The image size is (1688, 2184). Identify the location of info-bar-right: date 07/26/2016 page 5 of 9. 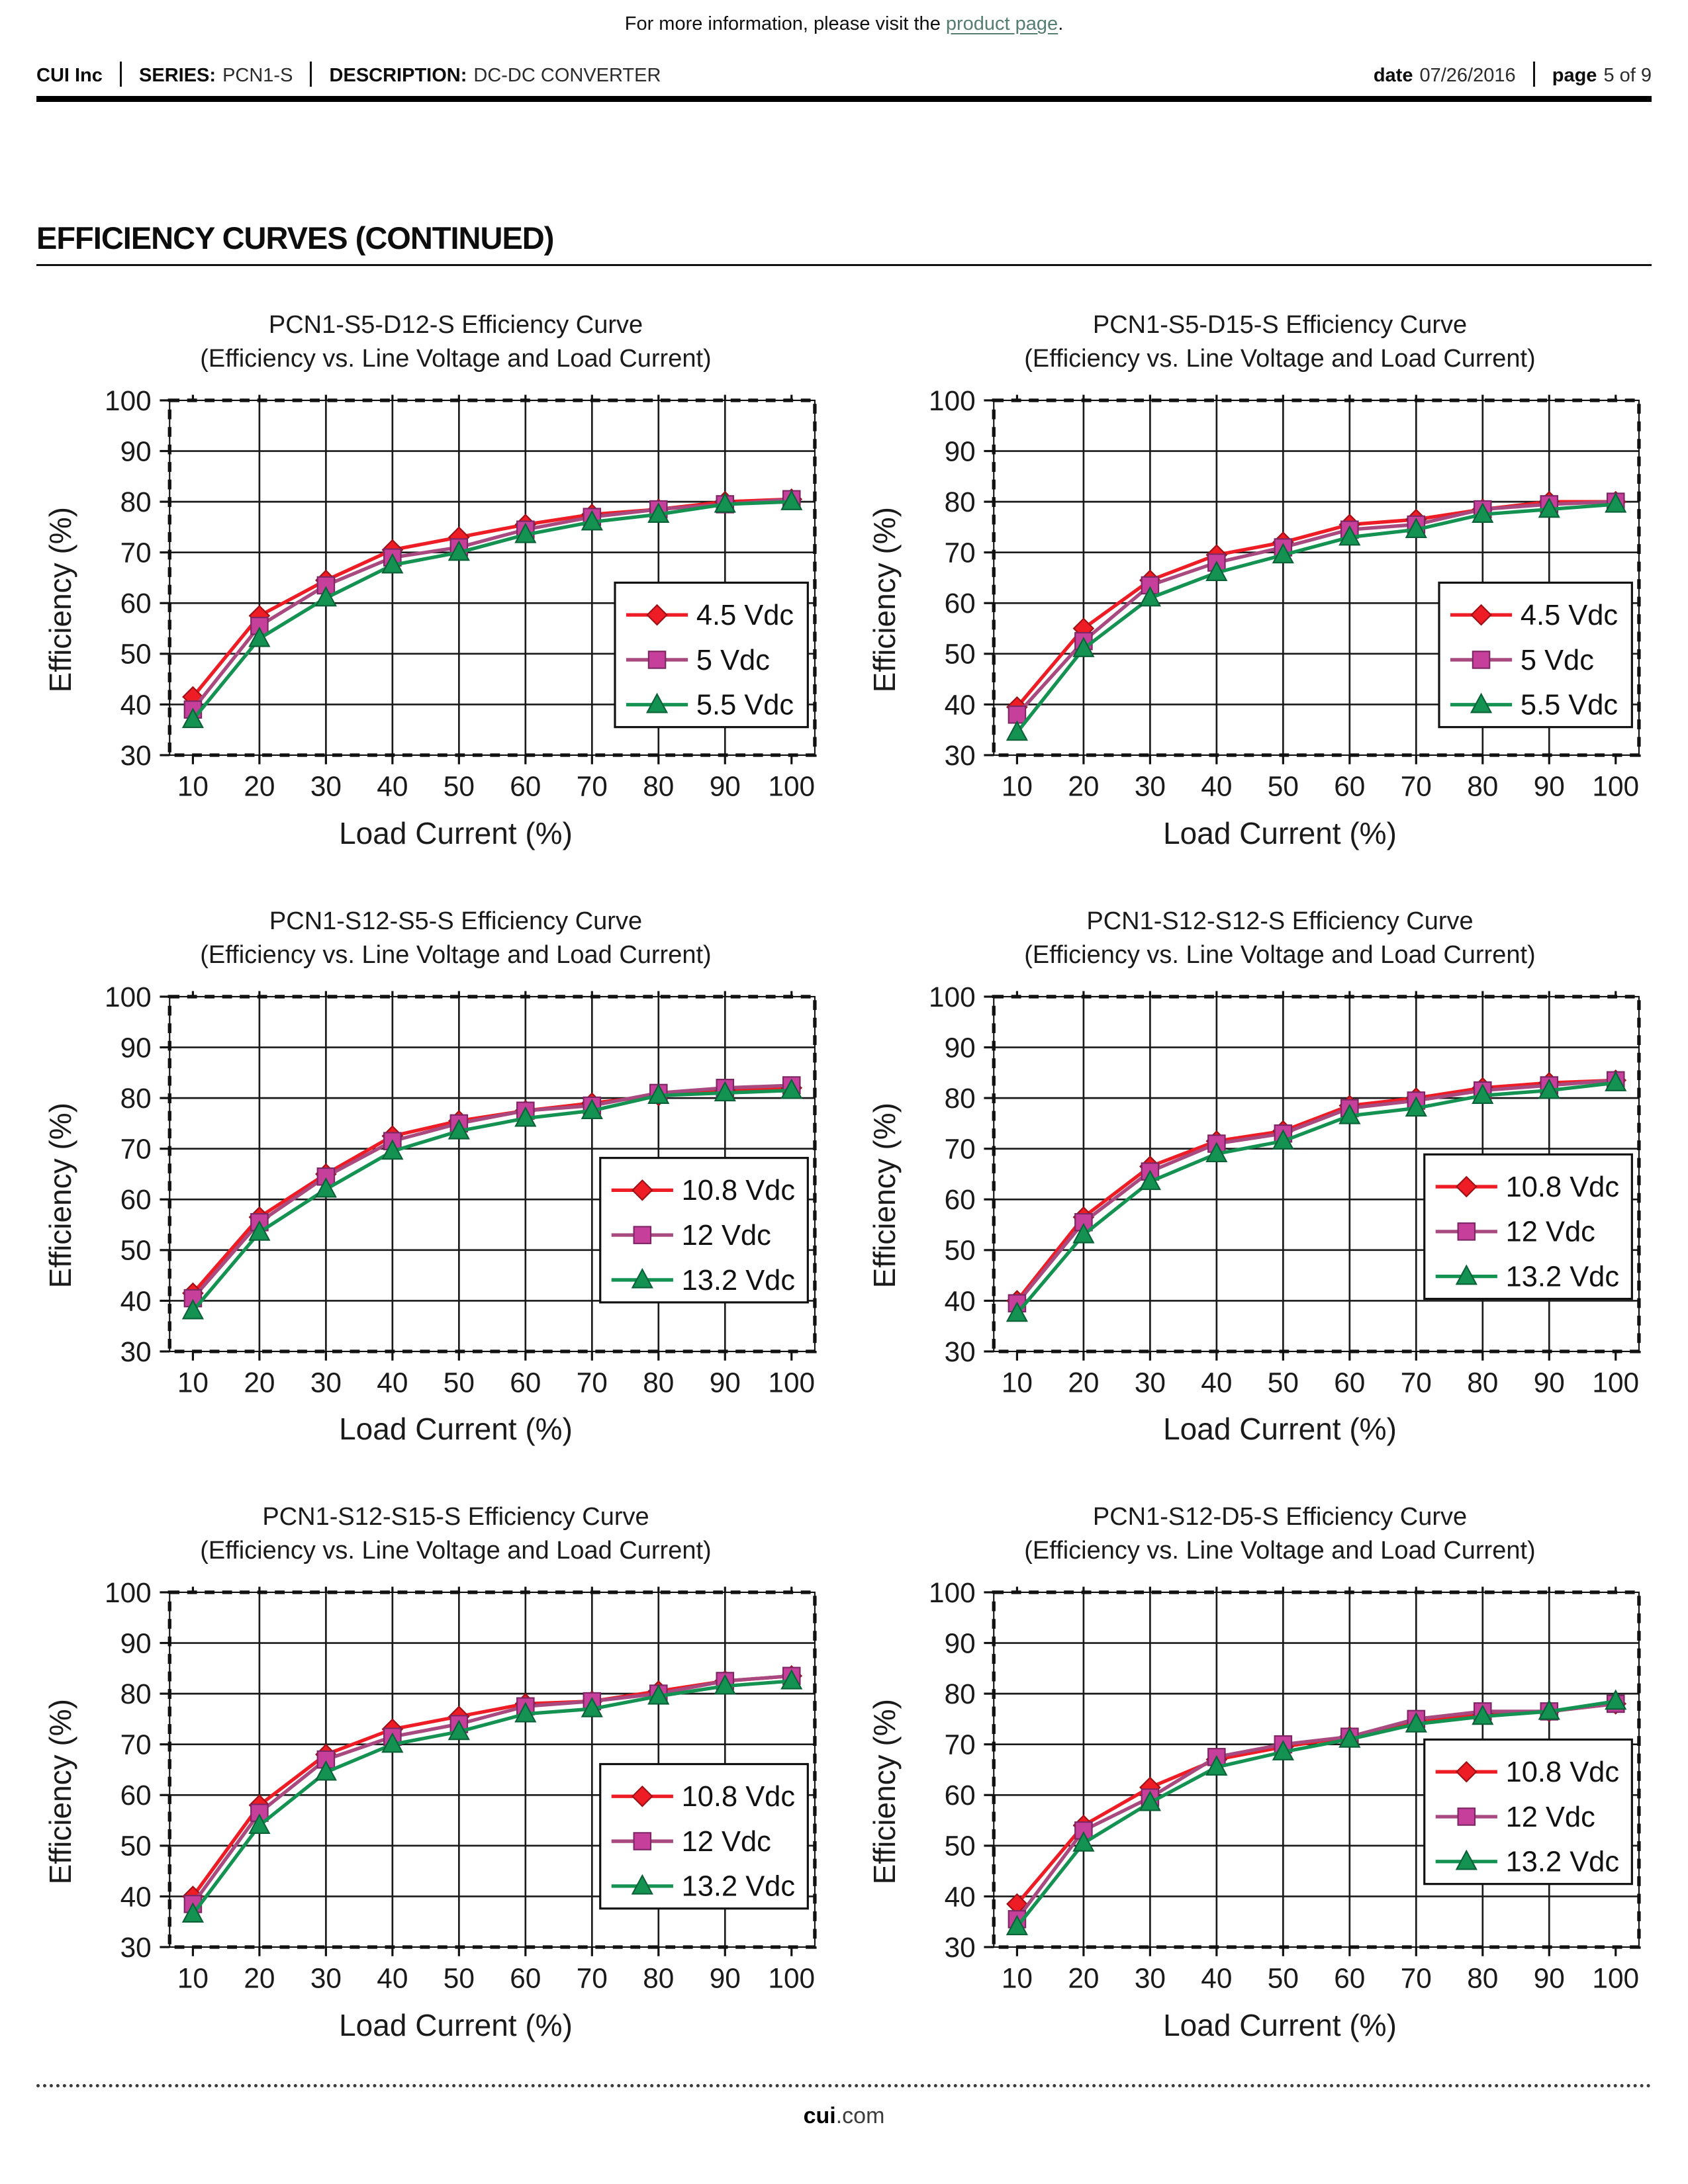
(1513, 74).